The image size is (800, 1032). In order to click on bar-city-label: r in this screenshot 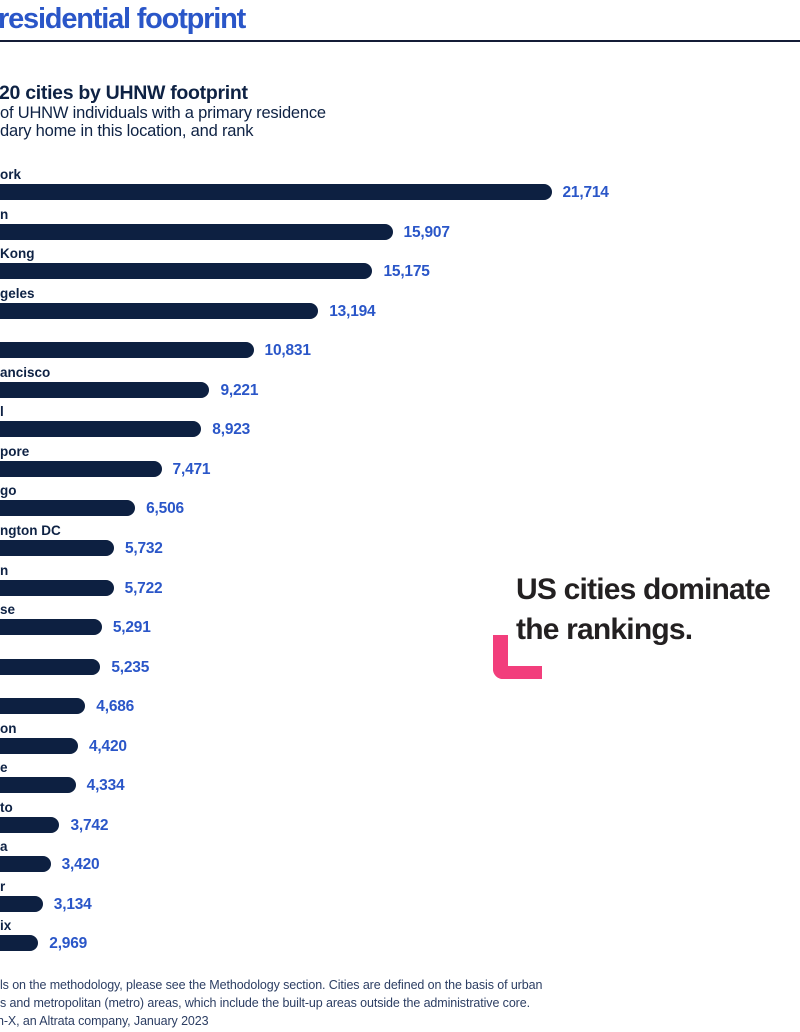, I will do `click(3, 886)`.